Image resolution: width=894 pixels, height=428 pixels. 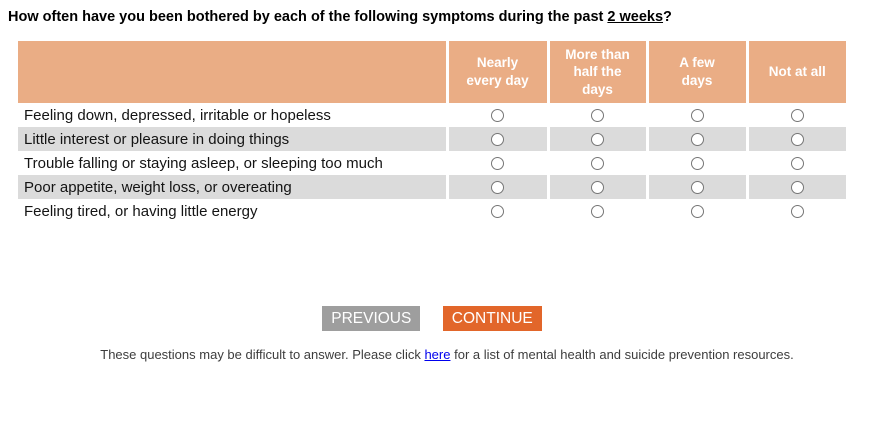 I want to click on radio-row0-nearly-every-day, so click(x=497, y=116).